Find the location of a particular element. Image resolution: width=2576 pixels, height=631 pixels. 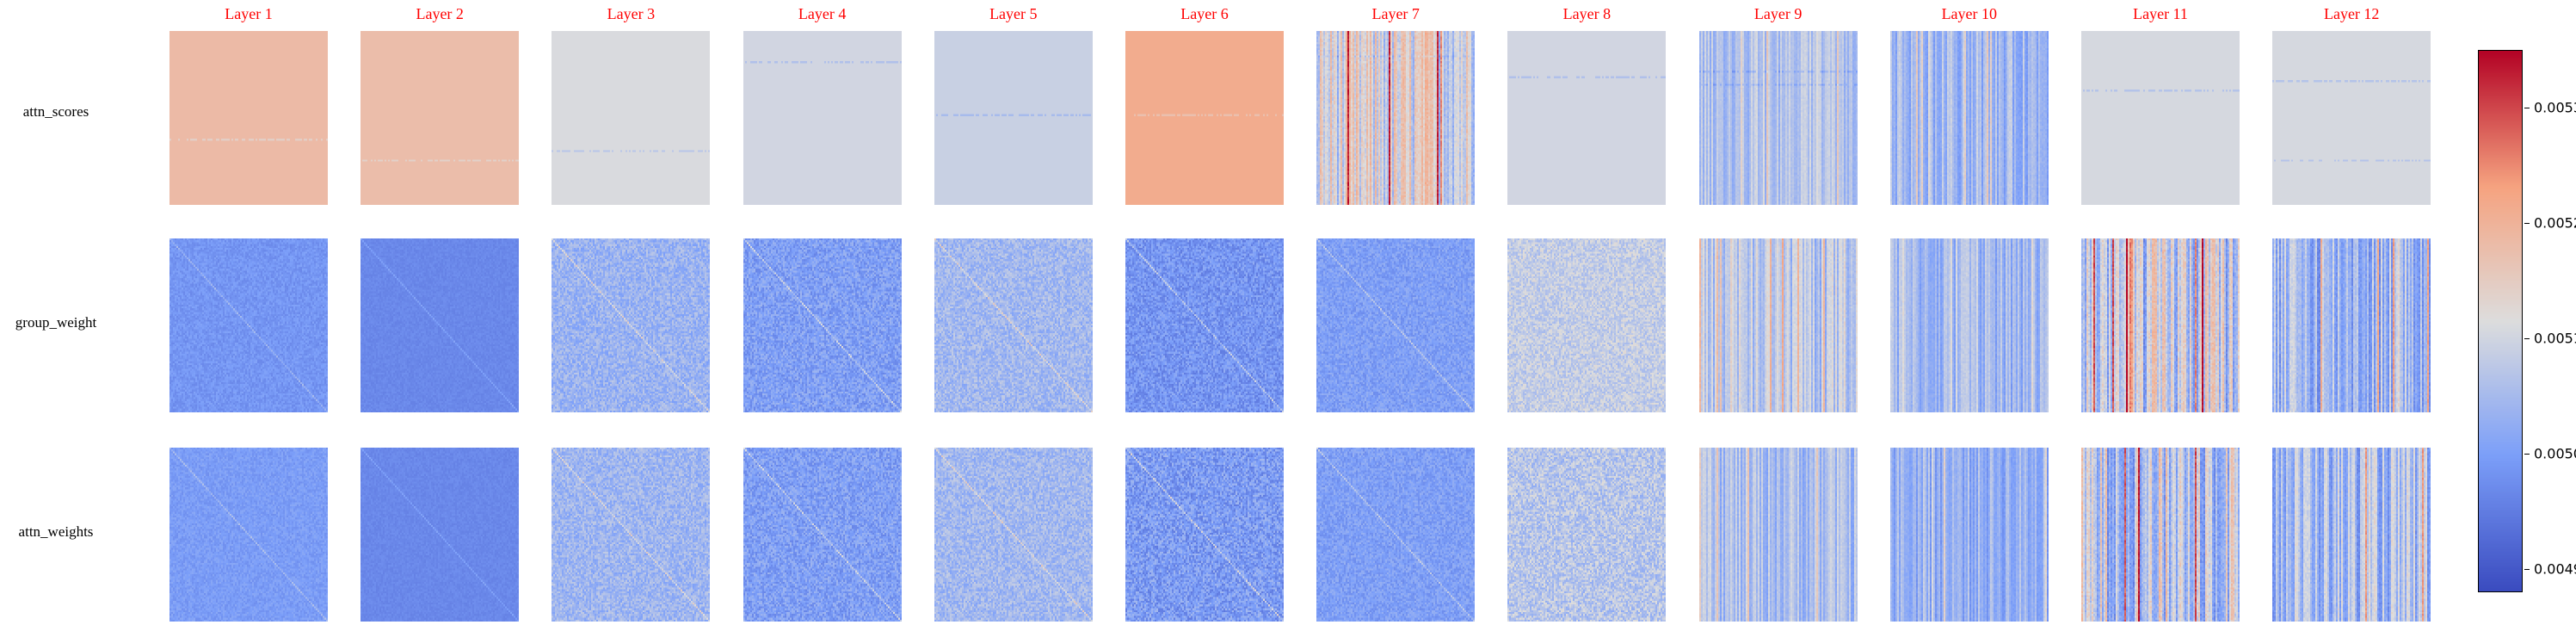

colorbar-tick-label: 0.0051 is located at coordinates (2555, 338).